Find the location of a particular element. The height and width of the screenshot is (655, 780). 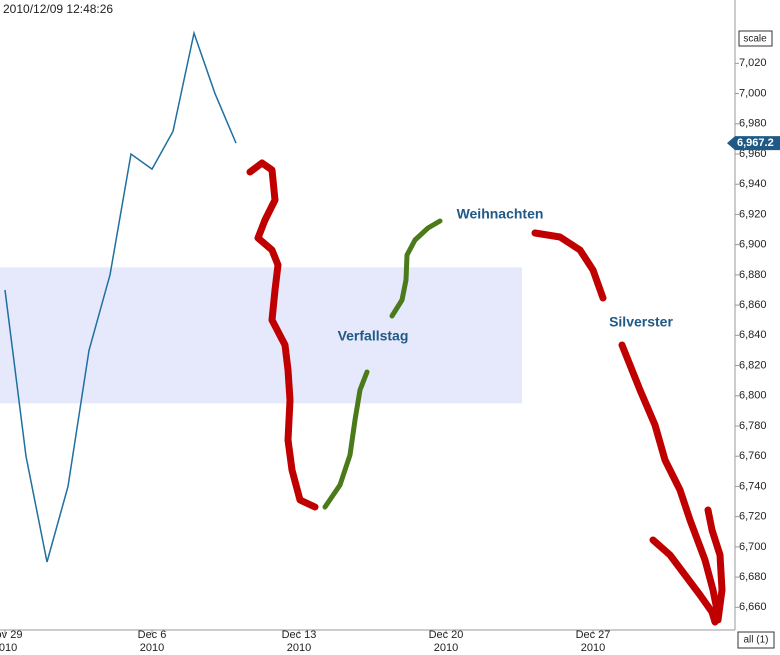

y-tick-label: 6,820 is located at coordinates (753, 365).